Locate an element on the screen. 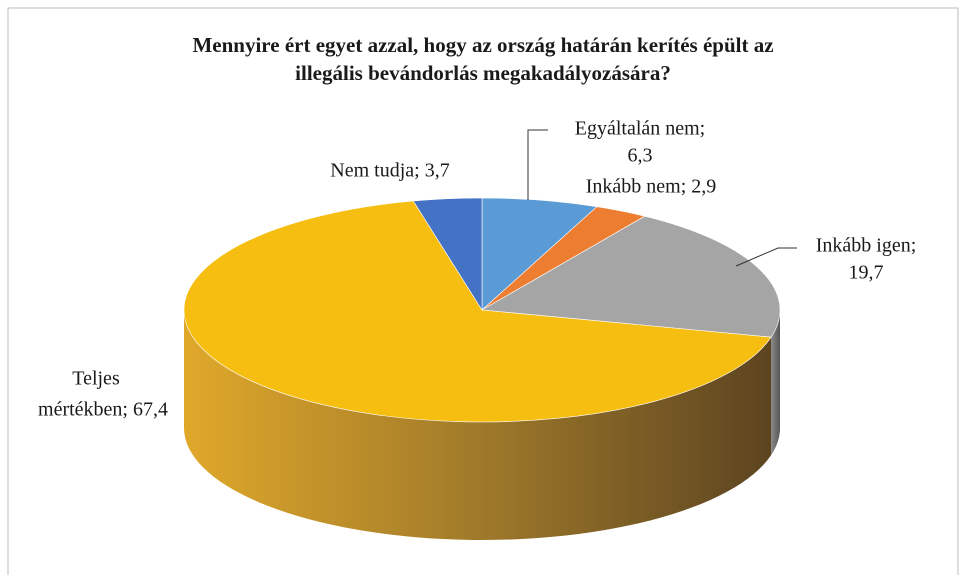 This screenshot has width=966, height=575. data-label: Teljes is located at coordinates (96, 379).